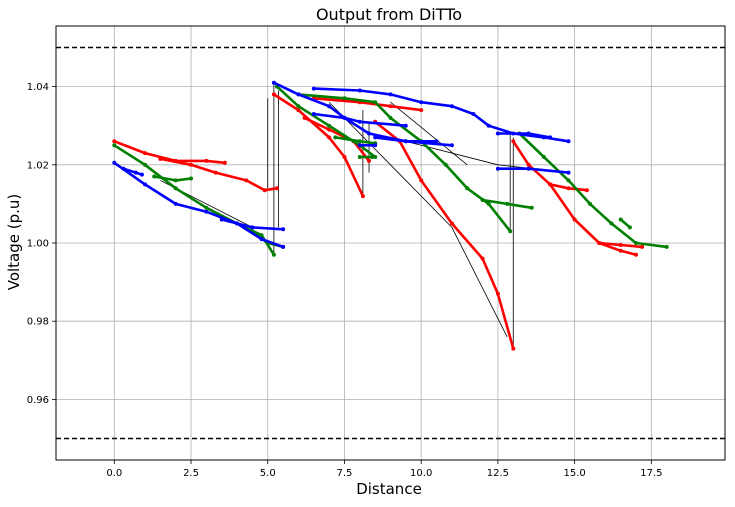 The width and height of the screenshot is (735, 507). I want to click on x-tick-label: 2.5, so click(191, 473).